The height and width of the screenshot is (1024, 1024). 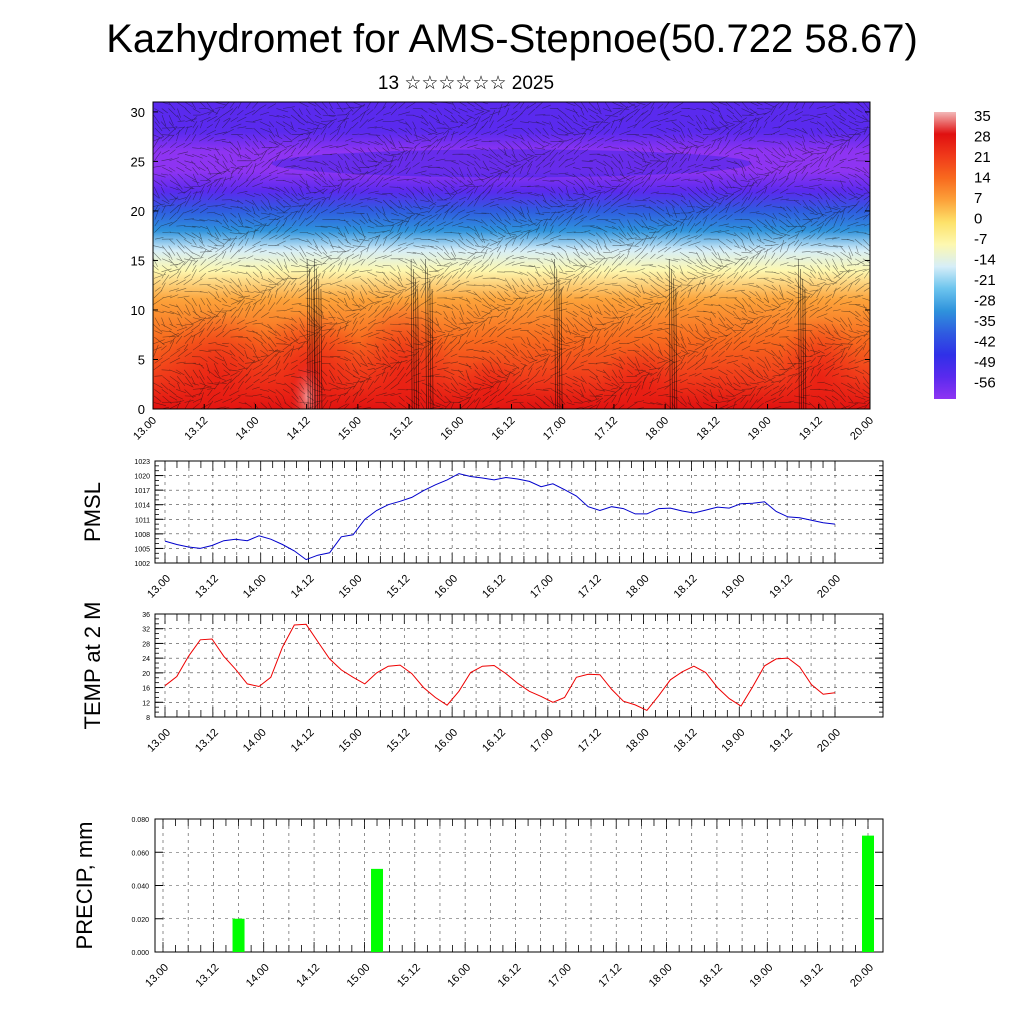 I want to click on y-tick-label: 28, so click(x=146, y=644).